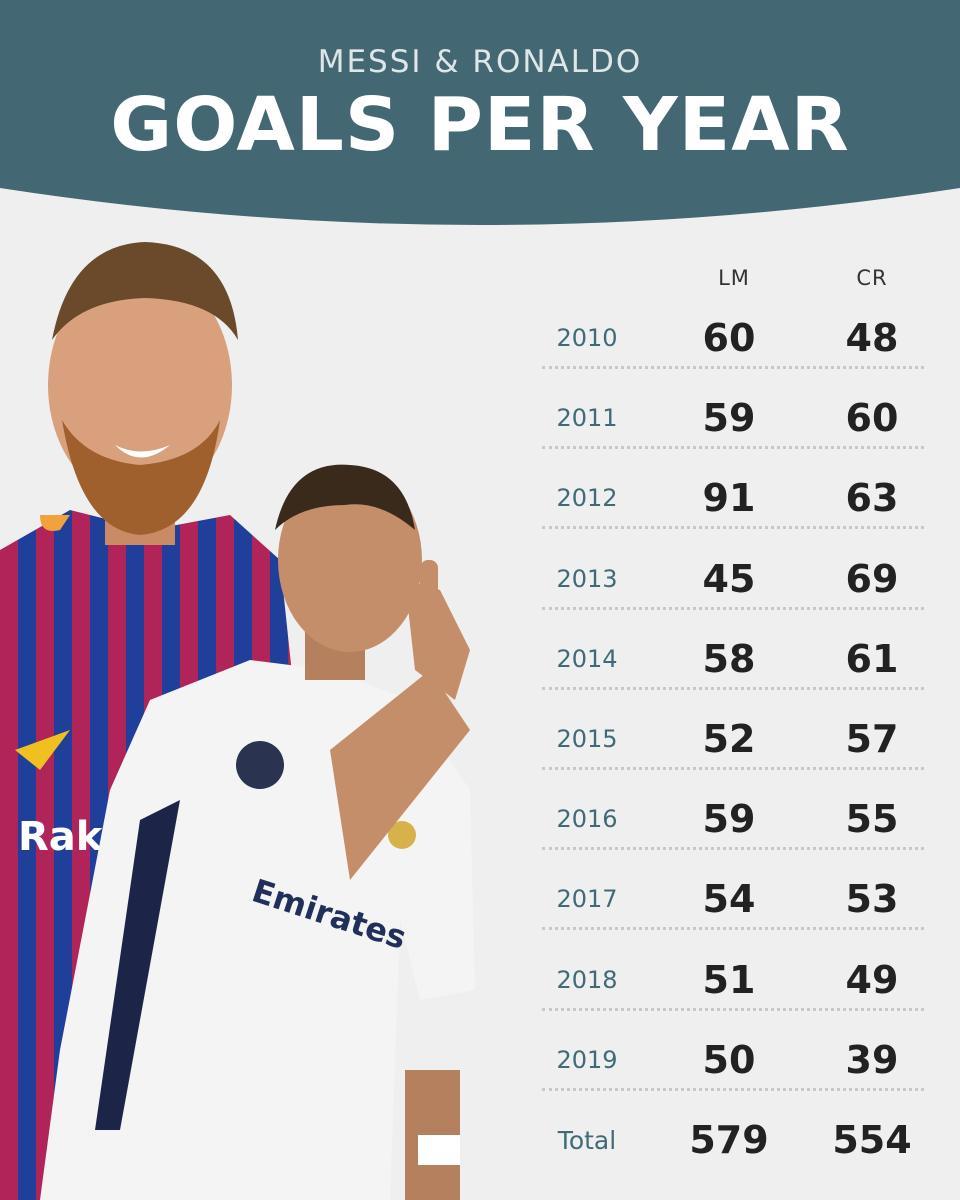 Image resolution: width=960 pixels, height=1200 pixels. Describe the element at coordinates (729, 578) in the screenshot. I see `lm-goals: 45` at that location.